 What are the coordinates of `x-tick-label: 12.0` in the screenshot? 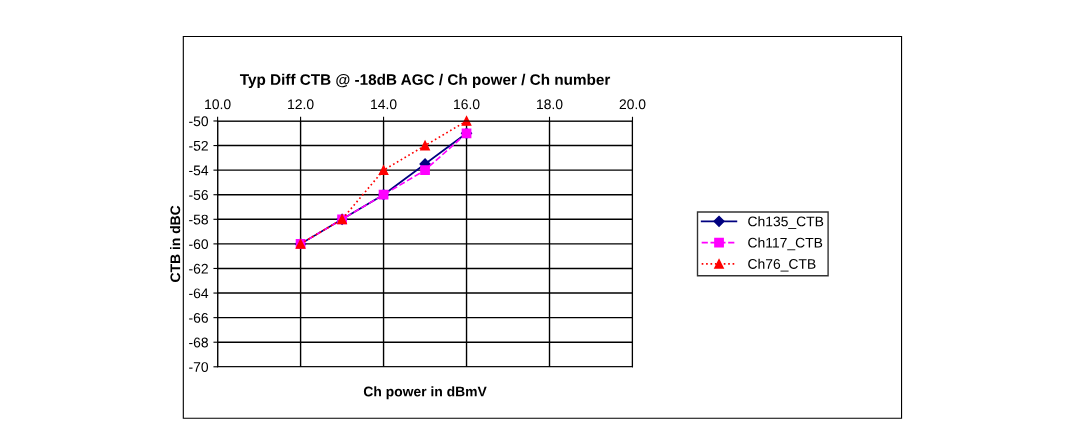 It's located at (301, 104).